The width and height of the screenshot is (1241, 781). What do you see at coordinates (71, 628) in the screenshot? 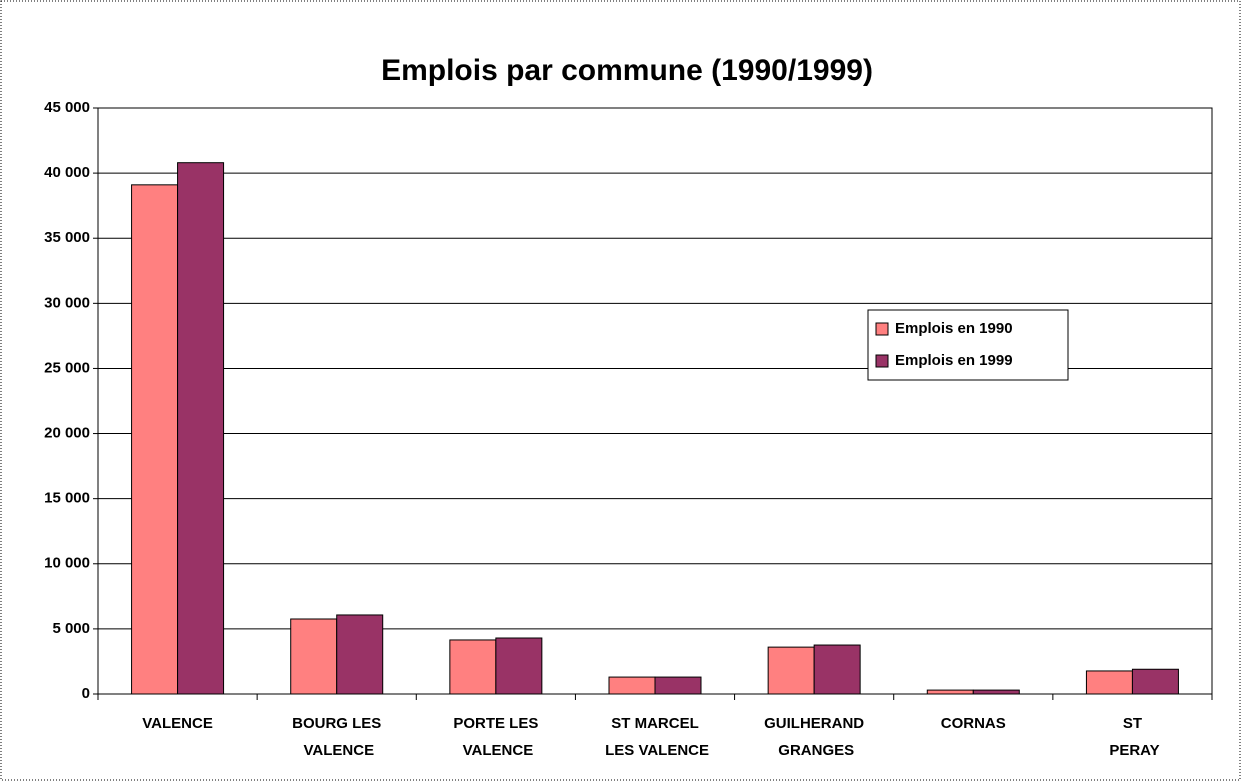
I see `y-tick-label: 5 000` at bounding box center [71, 628].